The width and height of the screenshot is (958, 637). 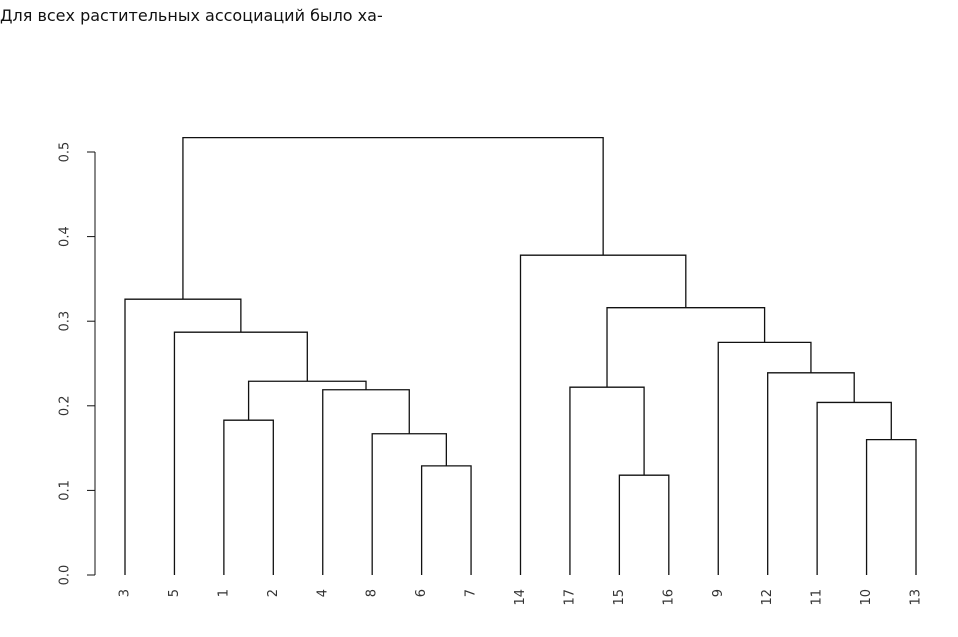 What do you see at coordinates (668, 597) in the screenshot?
I see `leaf-label: 16` at bounding box center [668, 597].